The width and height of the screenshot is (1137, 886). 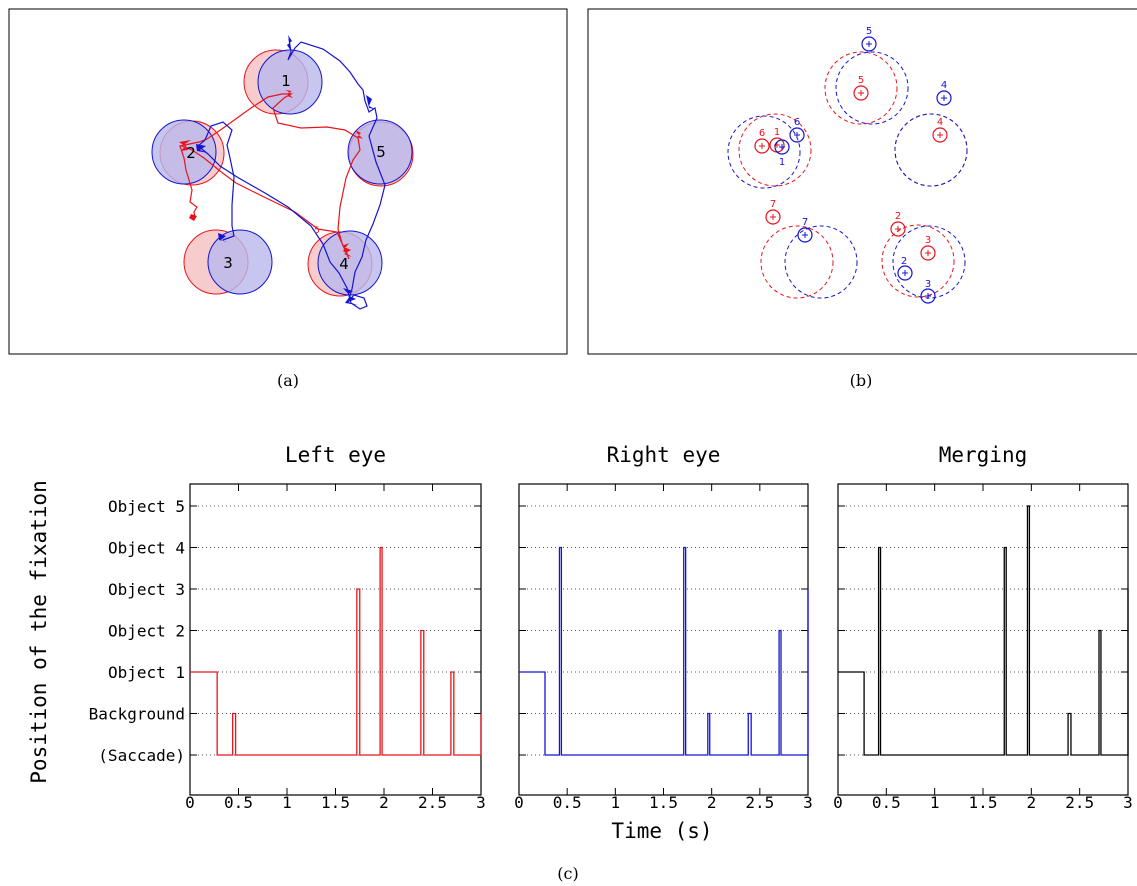 What do you see at coordinates (288, 380) in the screenshot?
I see `caption-a: (a)` at bounding box center [288, 380].